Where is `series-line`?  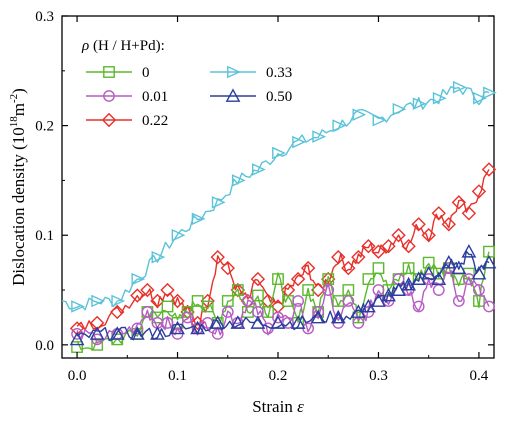
series-line is located at coordinates (283, 307).